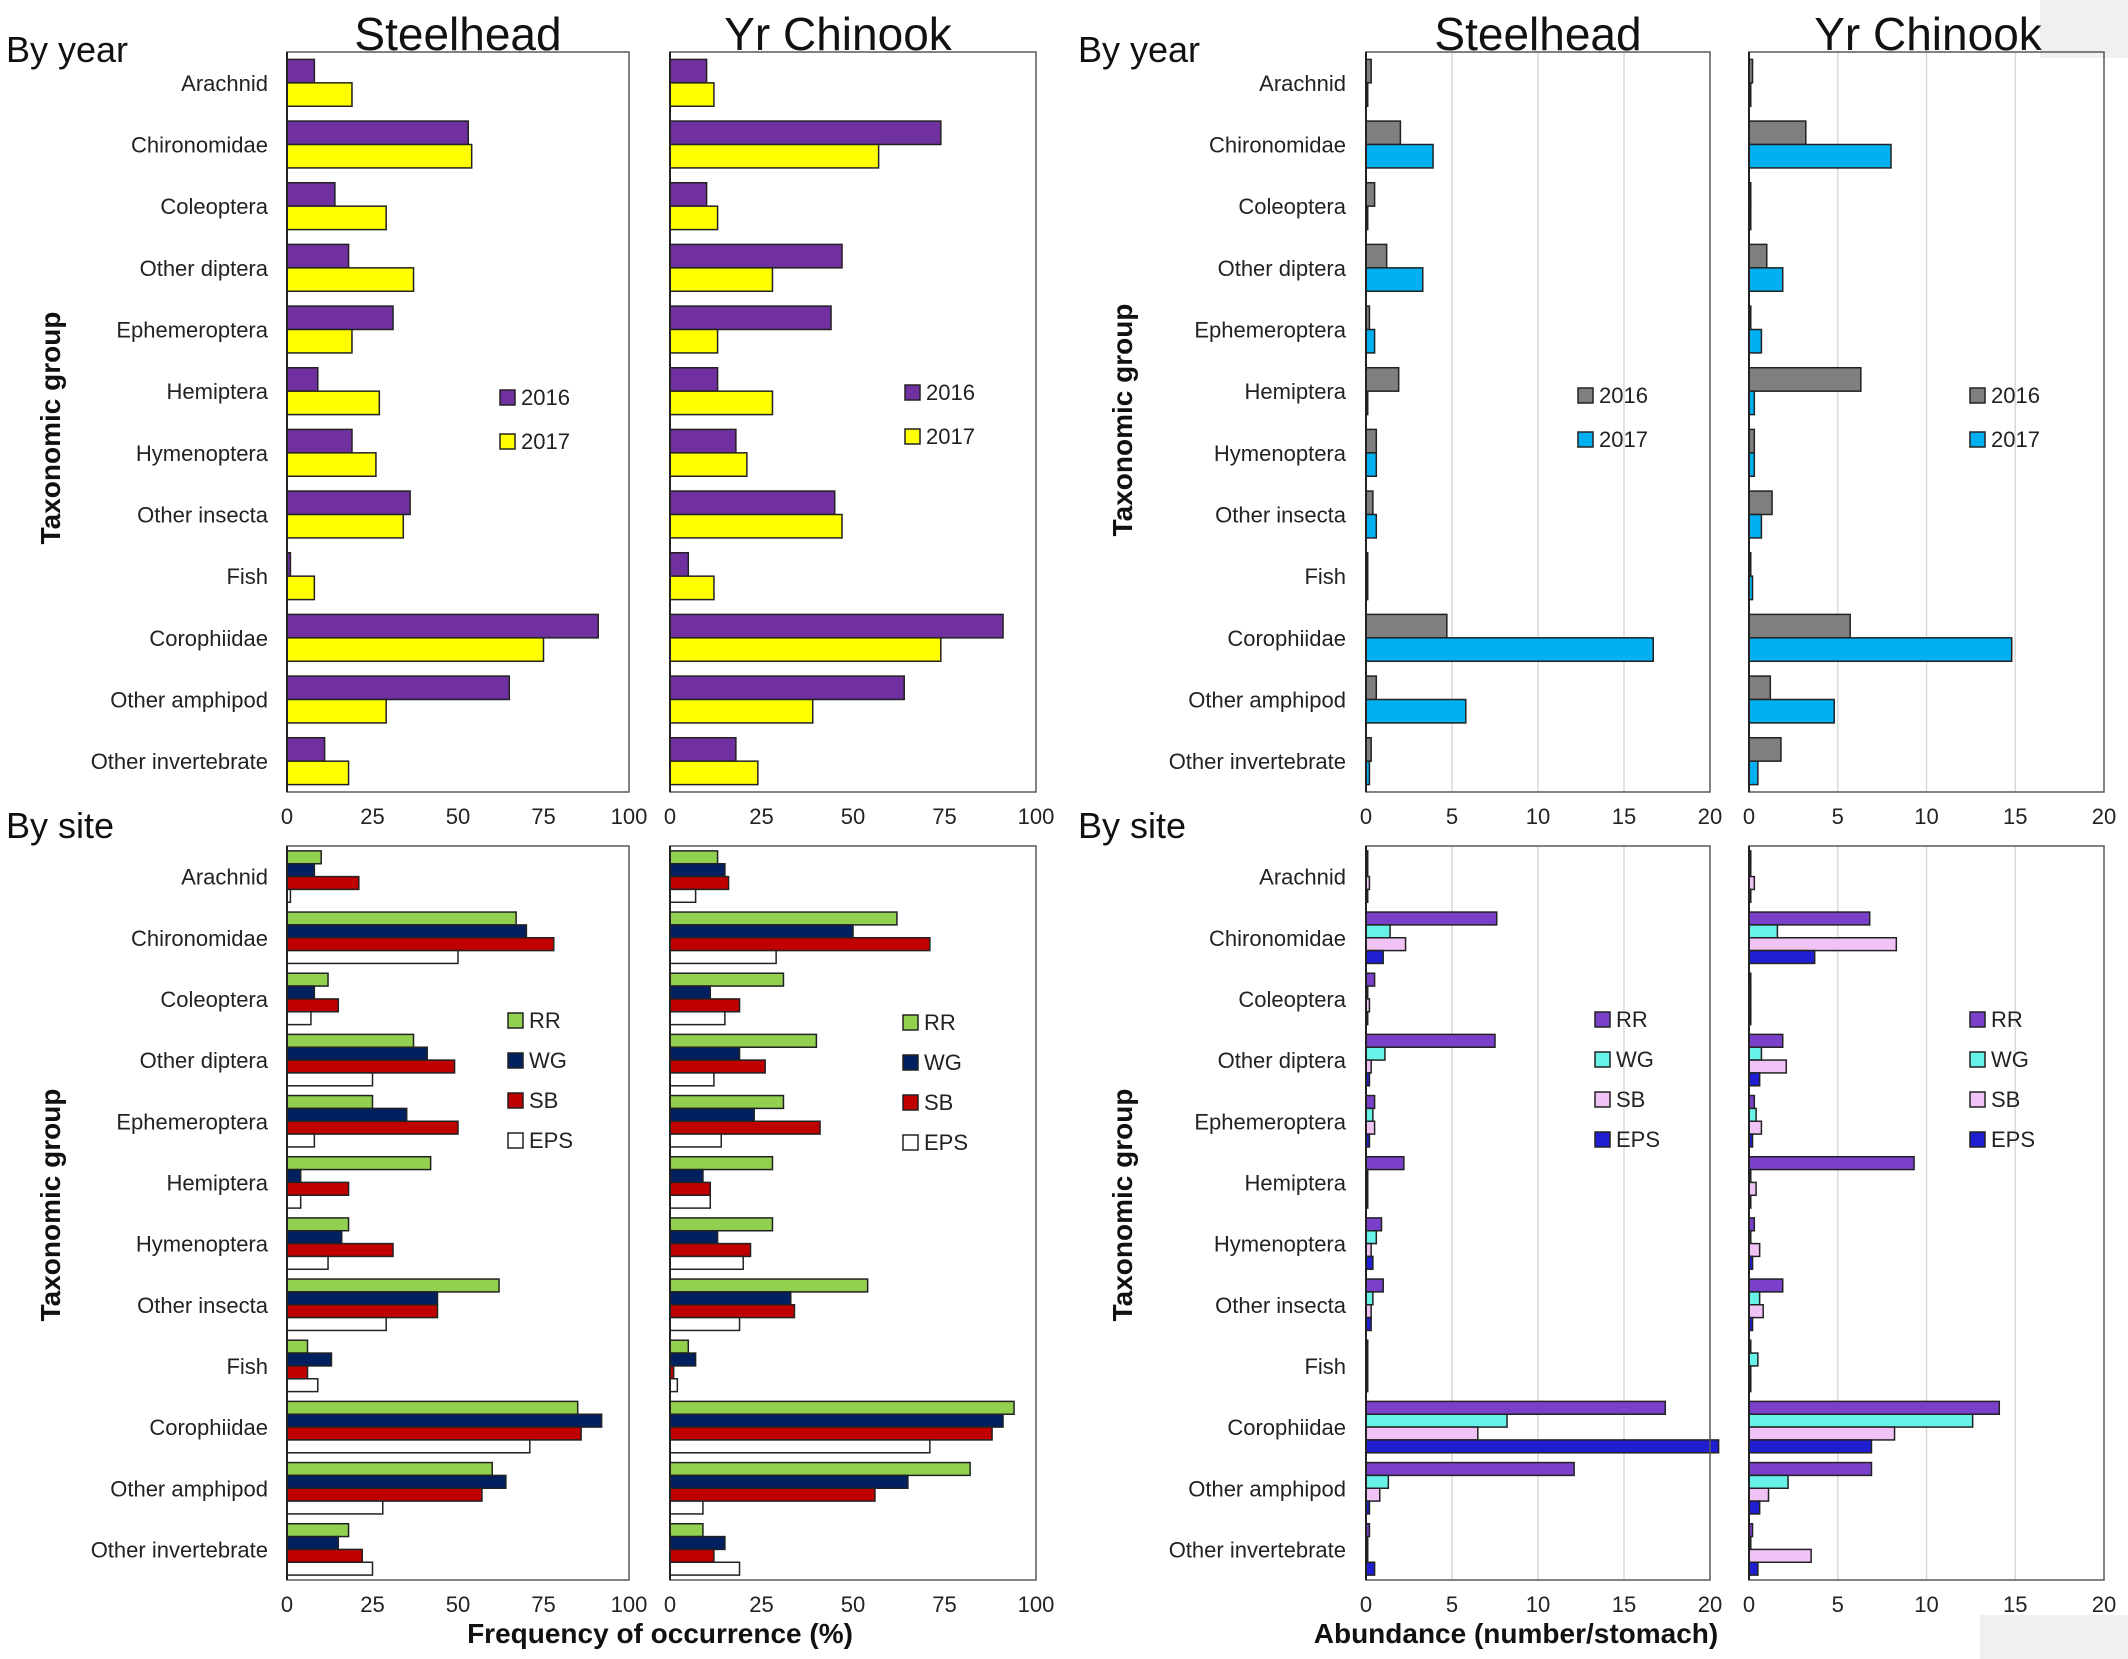 Image resolution: width=2128 pixels, height=1659 pixels. Describe the element at coordinates (761, 931) in the screenshot. I see `bar-chironomidae-wg` at that location.